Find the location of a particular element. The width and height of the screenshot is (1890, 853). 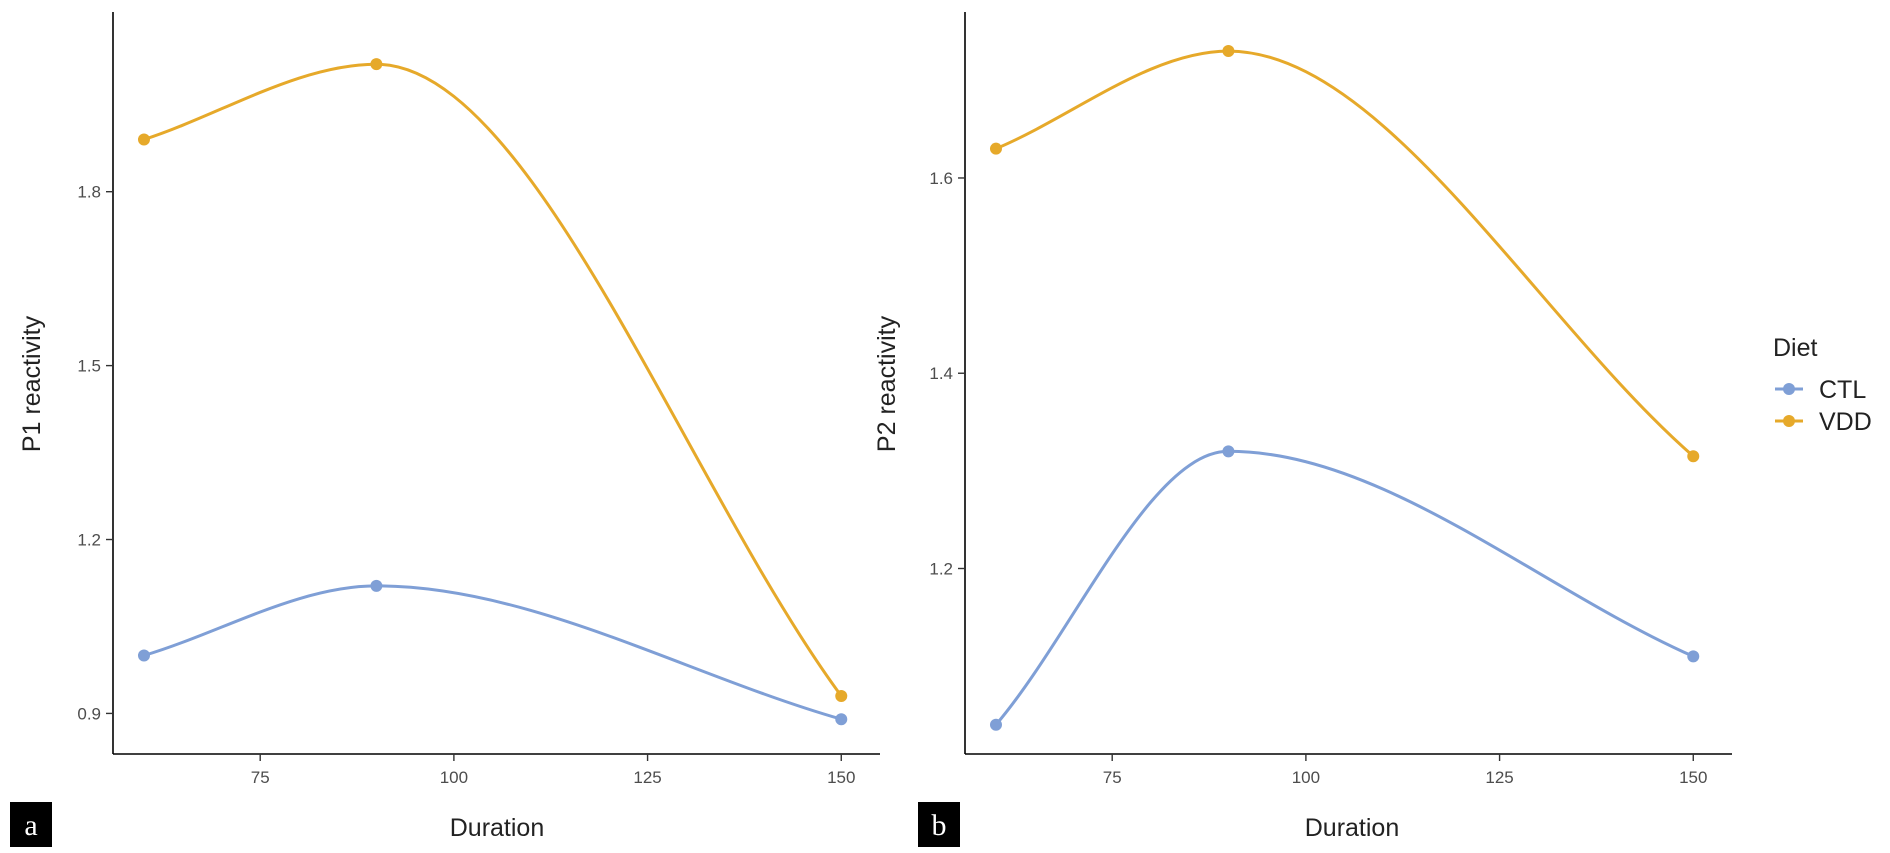

y-tick-label-a: 1.8 is located at coordinates (89, 192).